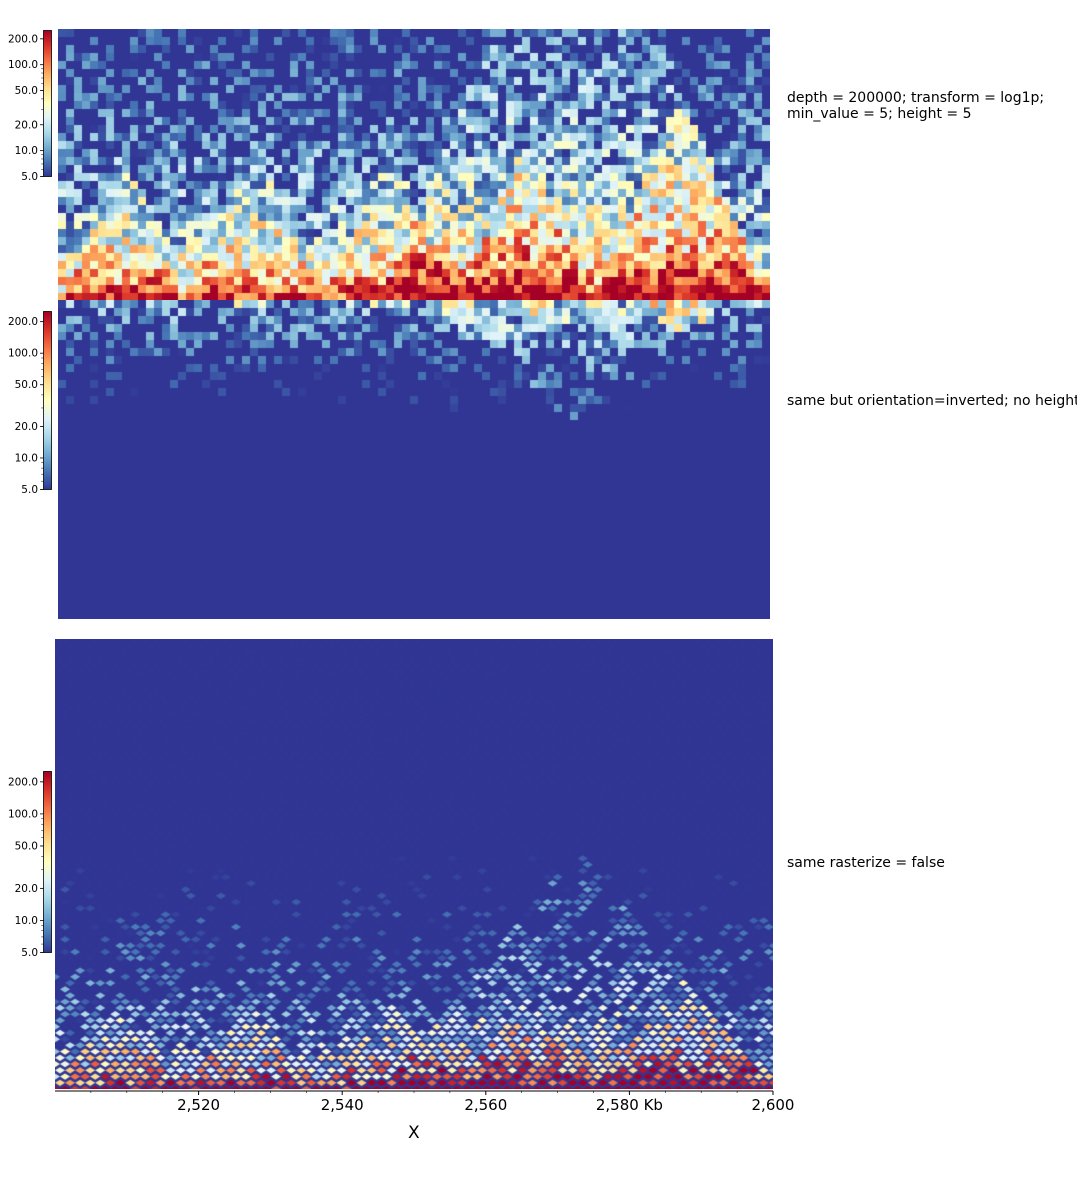 The height and width of the screenshot is (1177, 1077). I want to click on track-3-label: same rasterize = false, so click(866, 863).